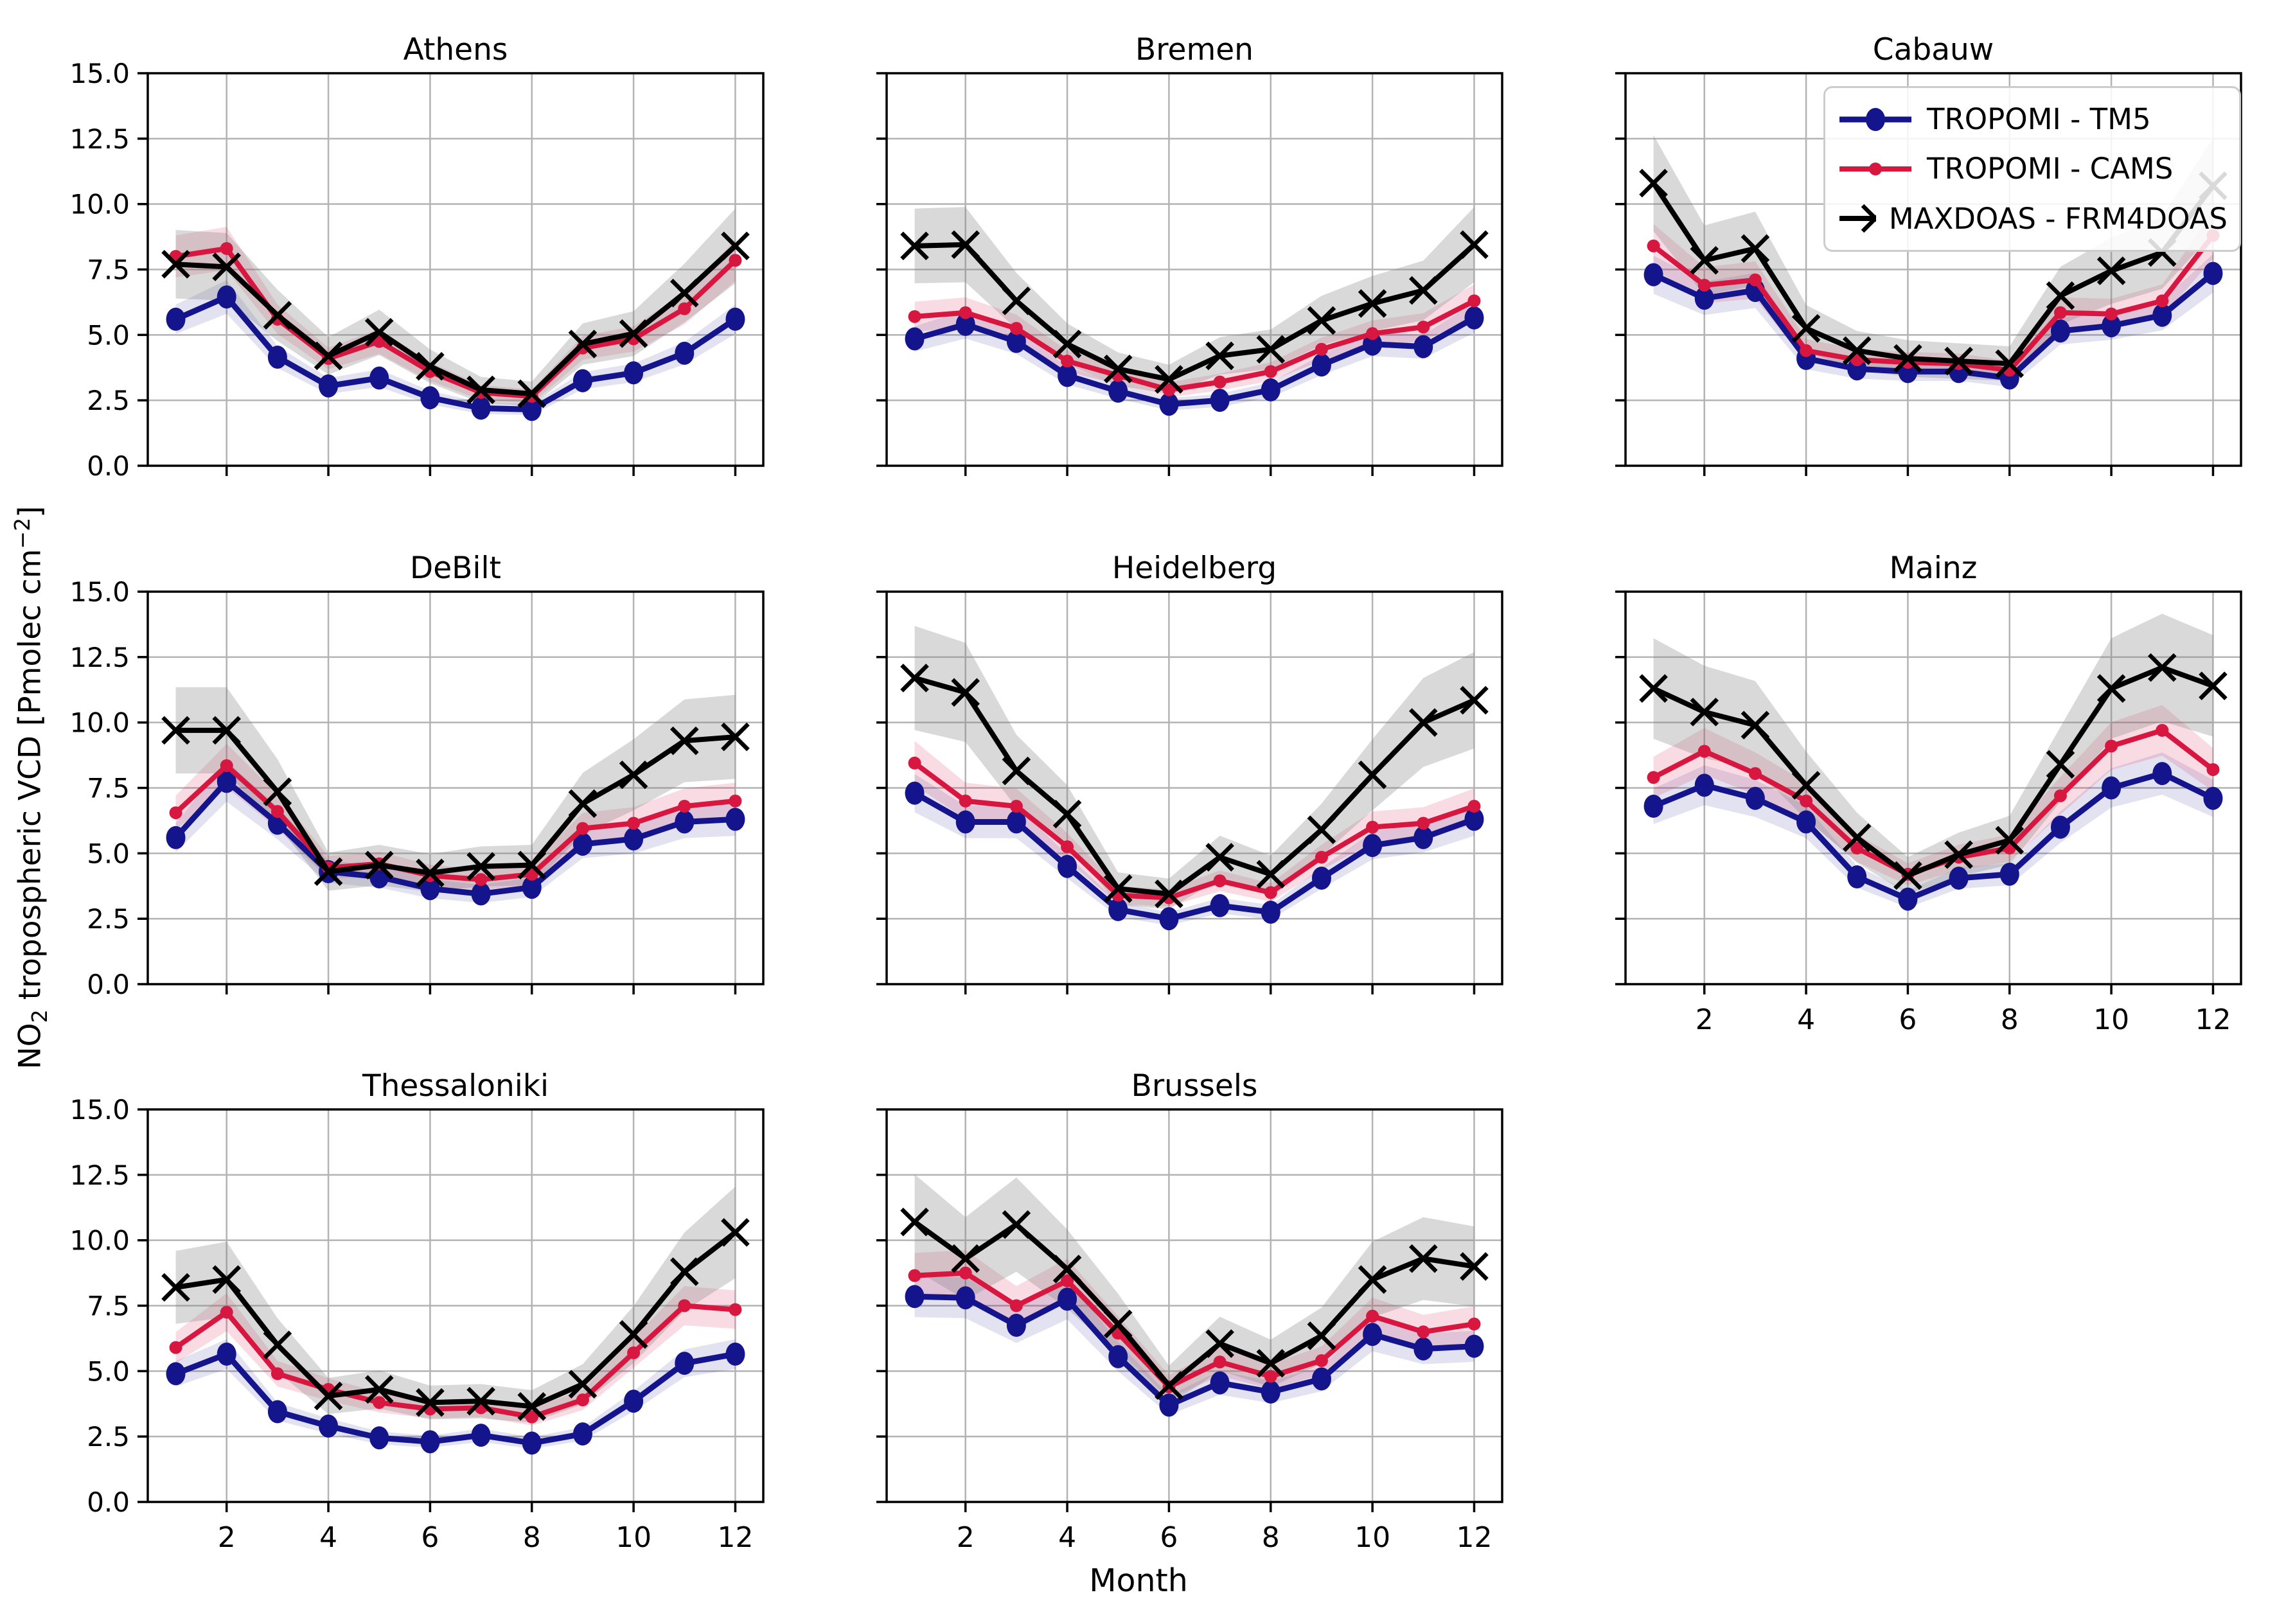  I want to click on legend-label-maxdoas: MAXDOAS - FRM4DOAS, so click(2058, 219).